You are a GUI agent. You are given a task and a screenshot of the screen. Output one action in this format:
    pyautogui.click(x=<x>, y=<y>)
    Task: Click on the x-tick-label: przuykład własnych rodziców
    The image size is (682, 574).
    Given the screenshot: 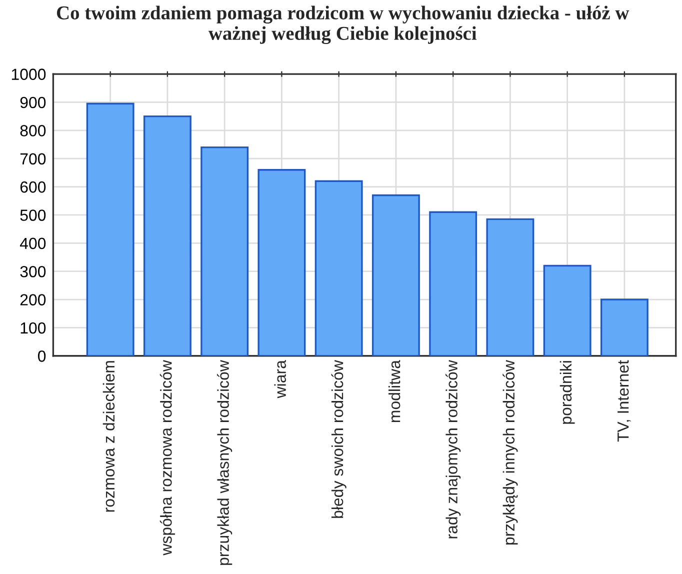 What is the action you would take?
    pyautogui.click(x=224, y=462)
    